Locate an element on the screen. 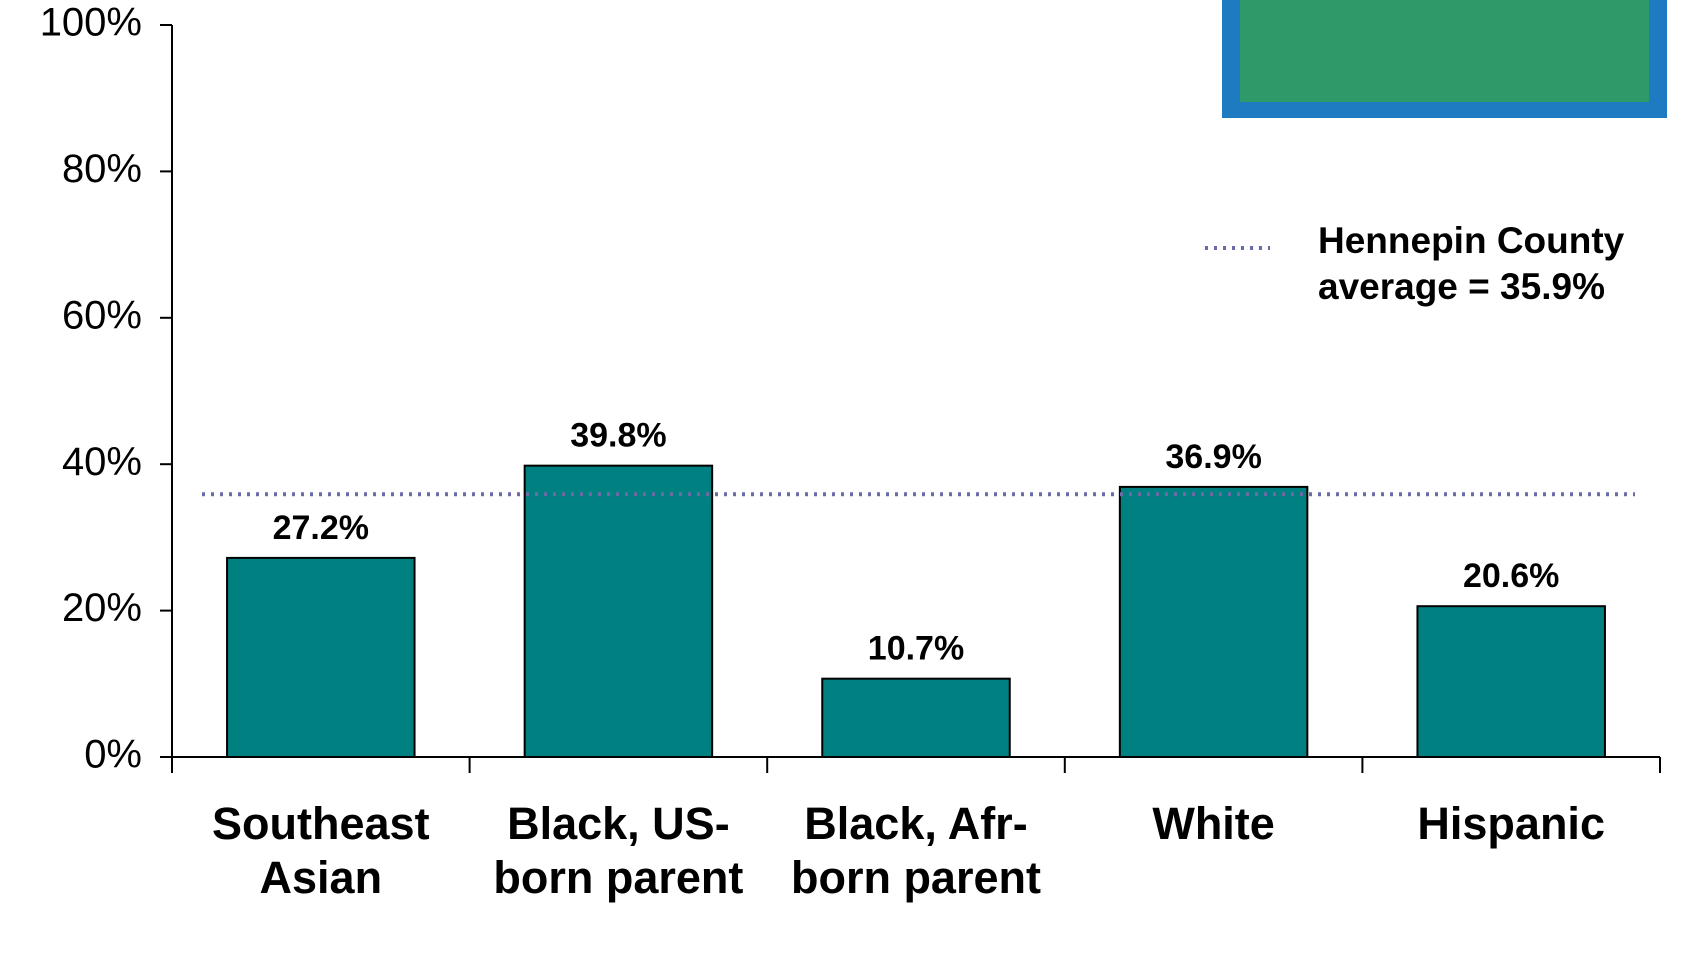 The width and height of the screenshot is (1693, 953). value-label: 10.7% is located at coordinates (916, 649).